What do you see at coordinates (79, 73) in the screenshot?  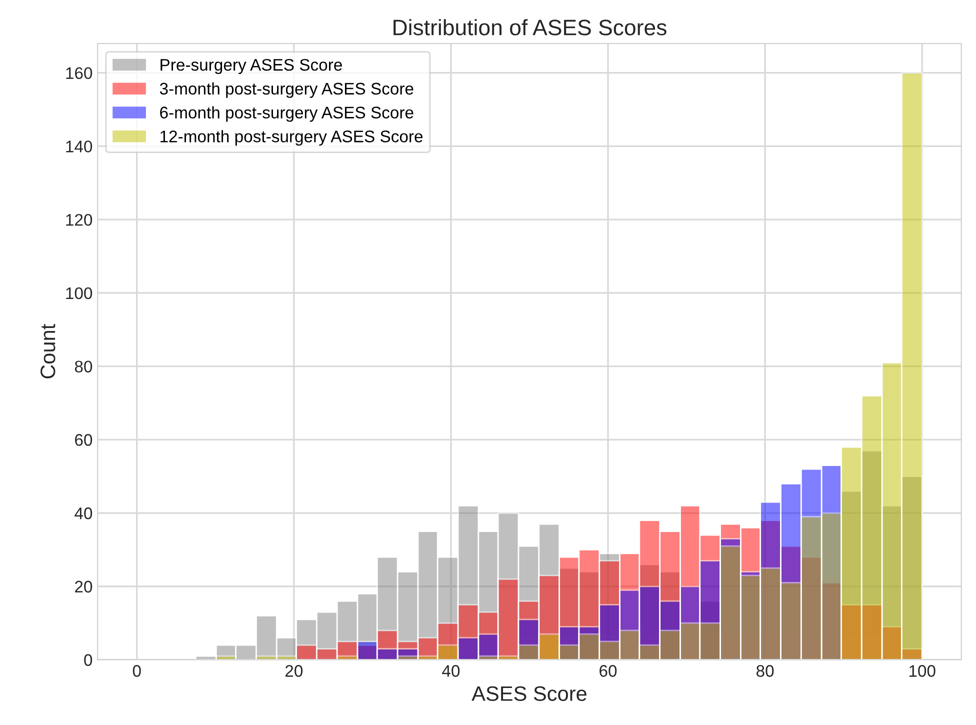 I see `y-tick-label: 160` at bounding box center [79, 73].